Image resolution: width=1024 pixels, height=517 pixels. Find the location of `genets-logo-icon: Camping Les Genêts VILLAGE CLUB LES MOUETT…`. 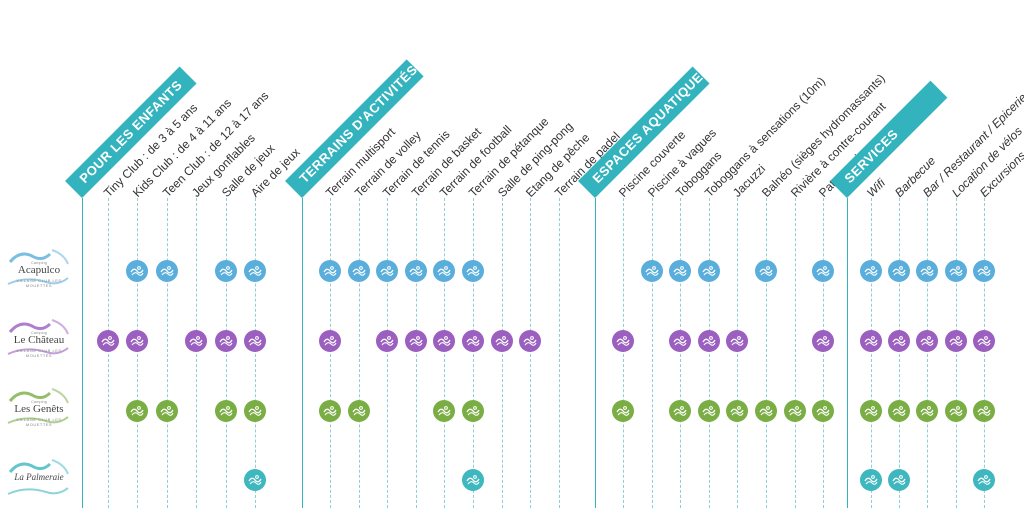

genets-logo-icon: Camping Les Genêts VILLAGE CLUB LES MOUETT… is located at coordinates (38, 407).